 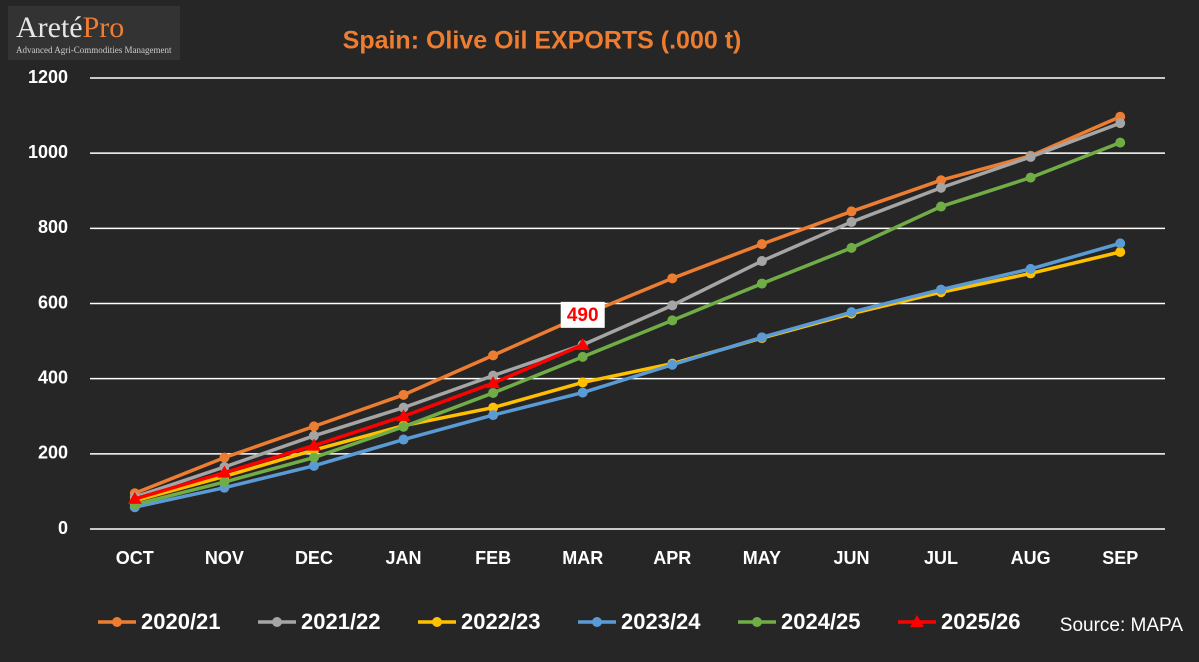 I want to click on series-line, so click(x=359, y=422).